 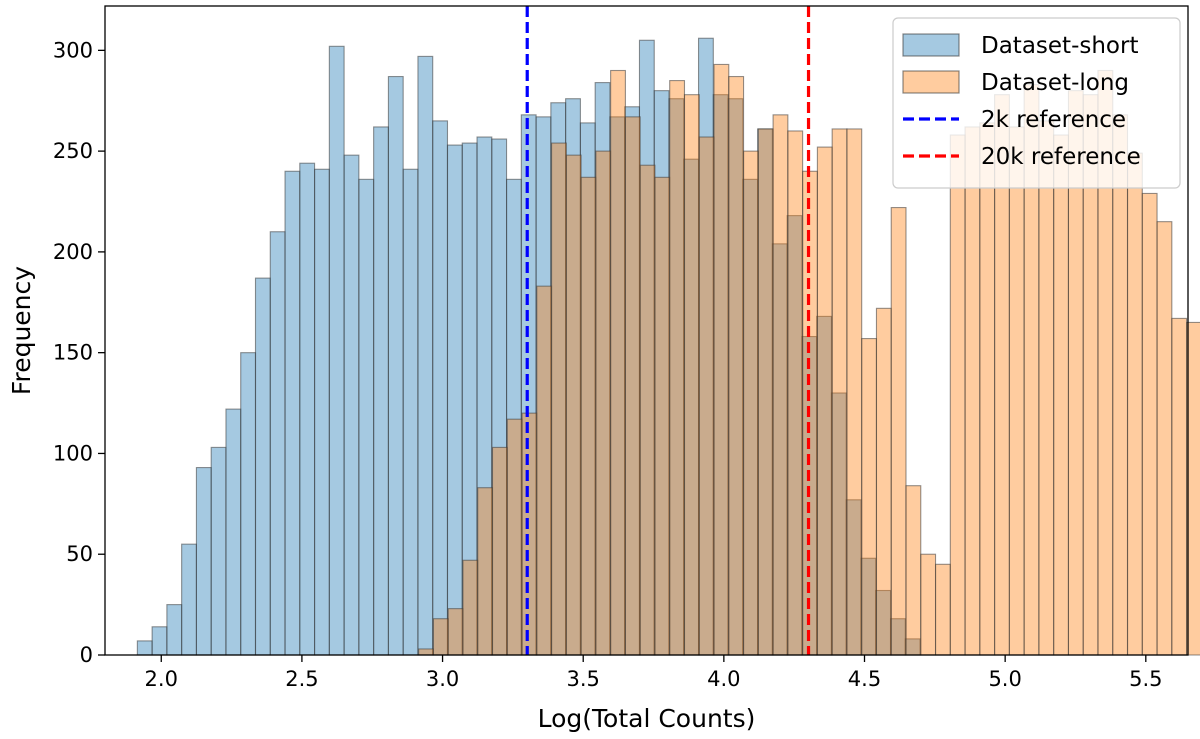 What do you see at coordinates (1004, 679) in the screenshot?
I see `x-tick-label: 5.0` at bounding box center [1004, 679].